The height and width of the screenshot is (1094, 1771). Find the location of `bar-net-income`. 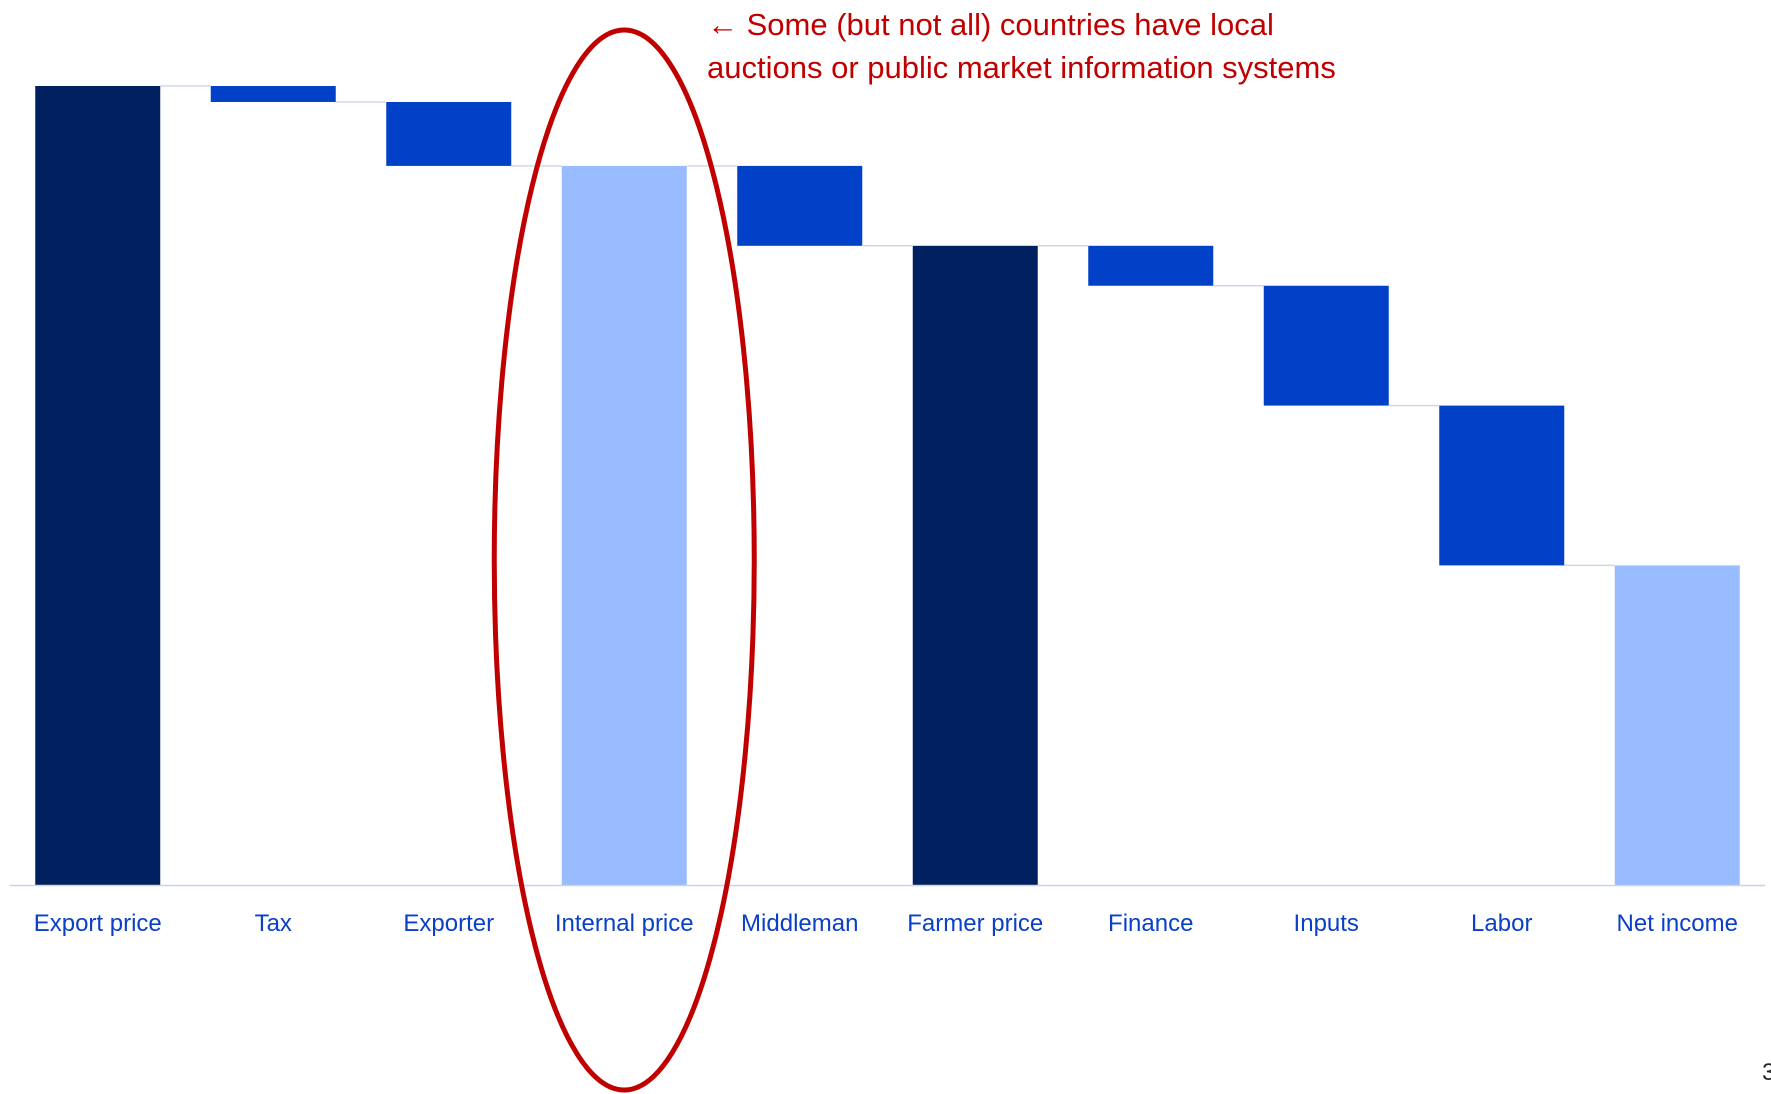

bar-net-income is located at coordinates (1677, 725).